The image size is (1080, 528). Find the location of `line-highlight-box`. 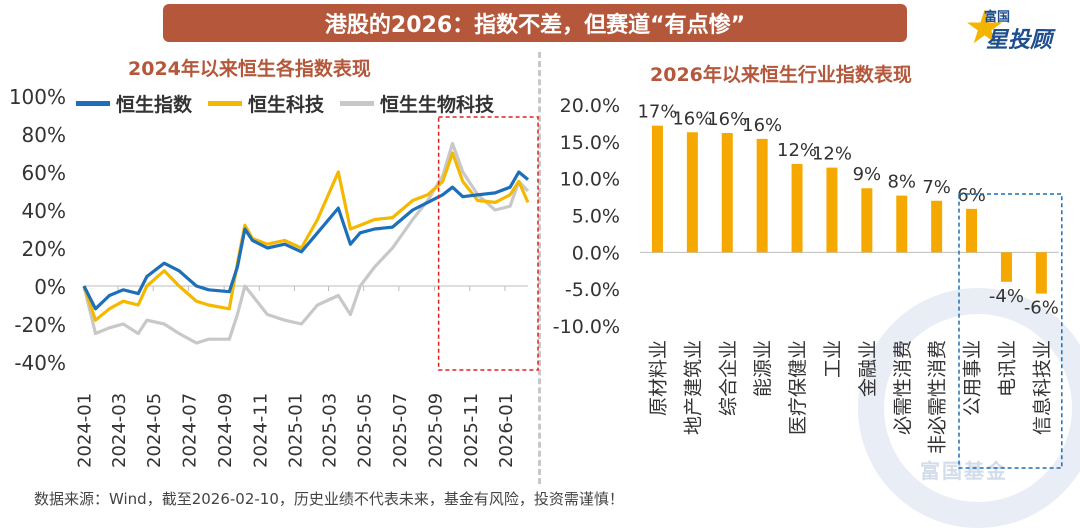

line-highlight-box is located at coordinates (488, 243).